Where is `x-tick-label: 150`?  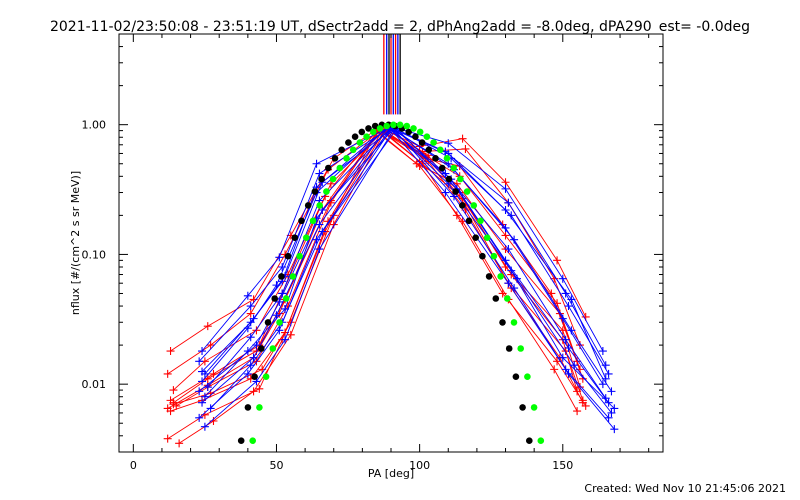 x-tick-label: 150 is located at coordinates (562, 465).